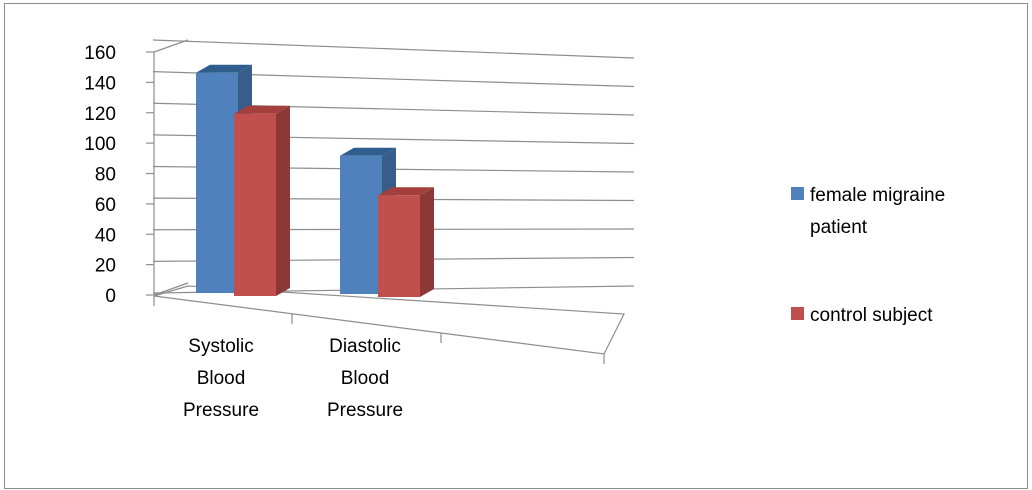 Image resolution: width=1032 pixels, height=490 pixels. I want to click on y-tick-label: 60, so click(105, 205).